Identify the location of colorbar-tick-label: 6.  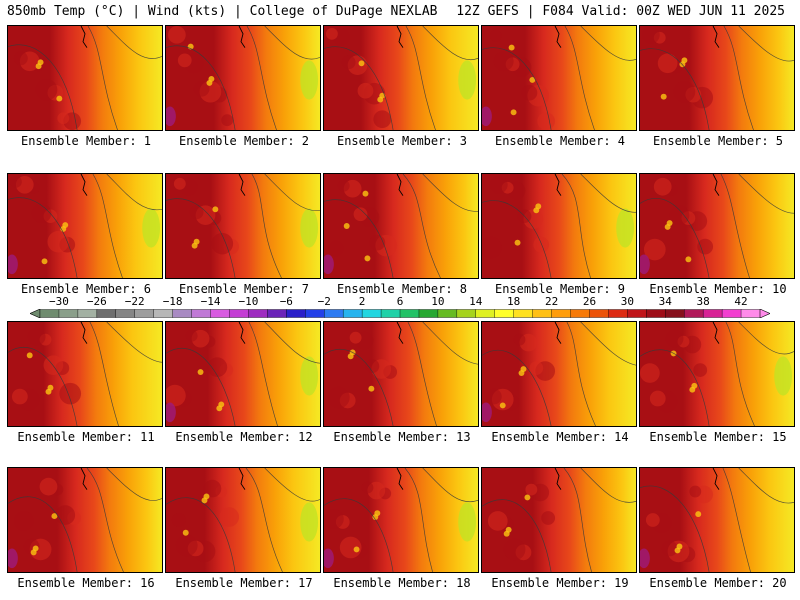
(400, 301).